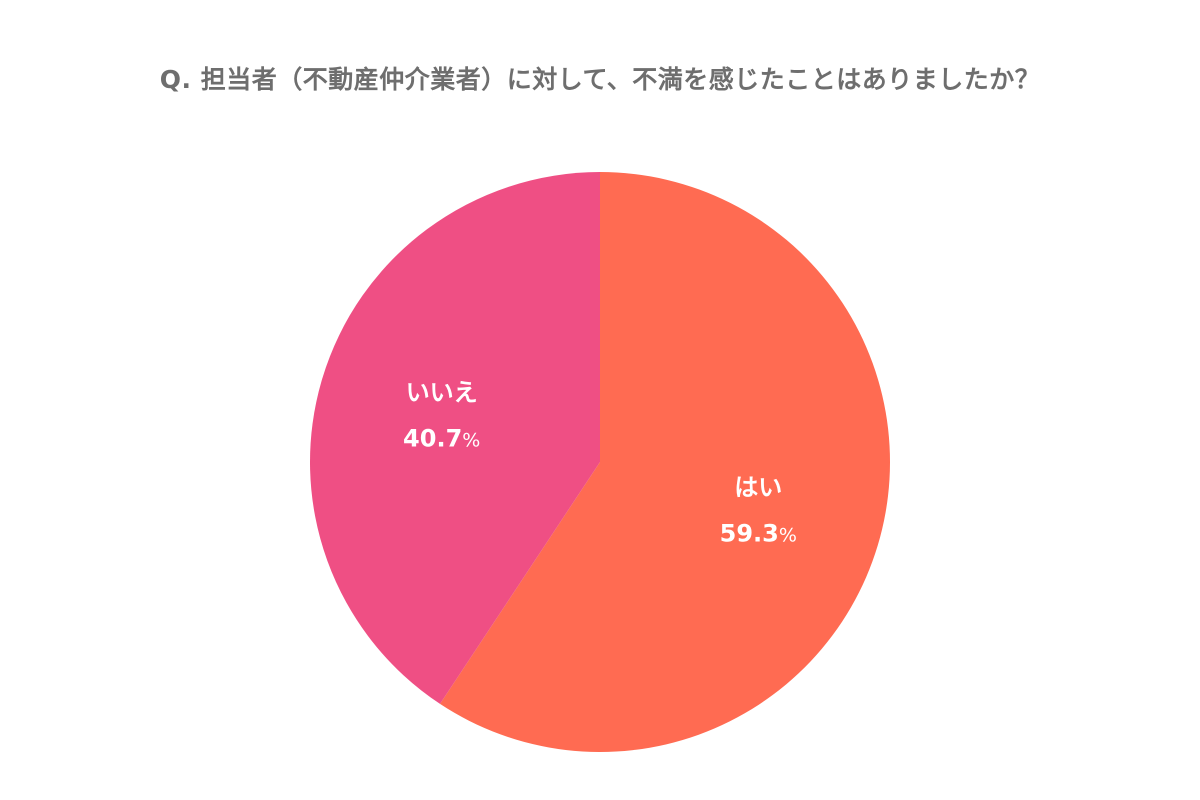  I want to click on slice-category-label-2: いいえ, so click(442, 392).